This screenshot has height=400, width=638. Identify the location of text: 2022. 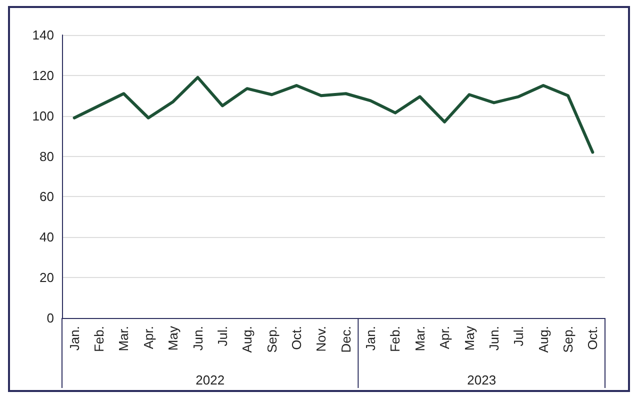
(210, 380).